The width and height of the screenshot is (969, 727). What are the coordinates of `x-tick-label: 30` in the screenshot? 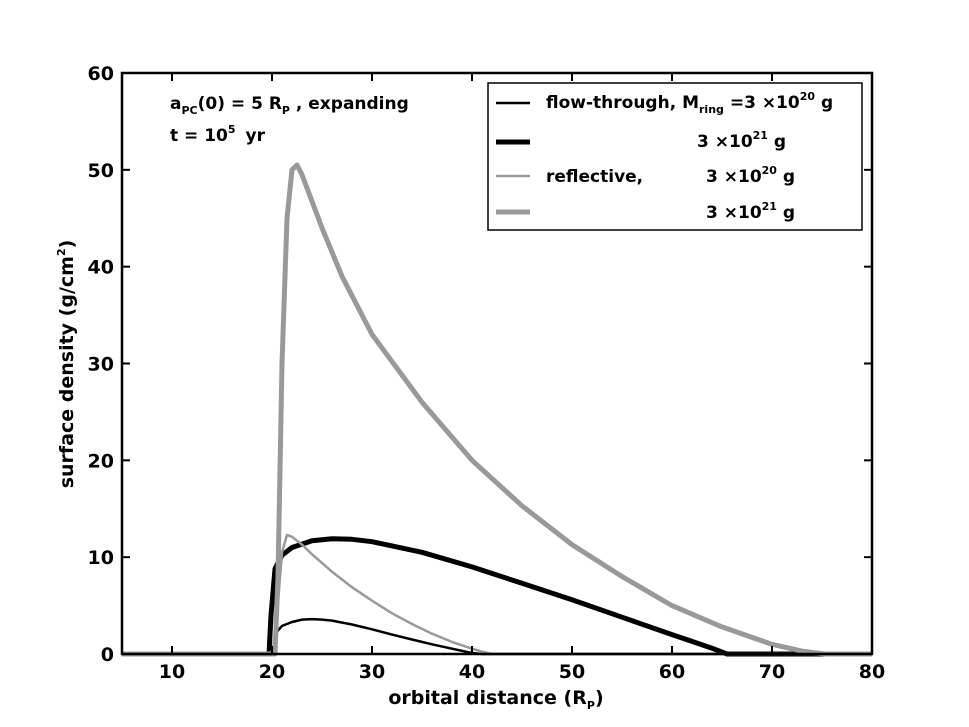 It's located at (372, 672).